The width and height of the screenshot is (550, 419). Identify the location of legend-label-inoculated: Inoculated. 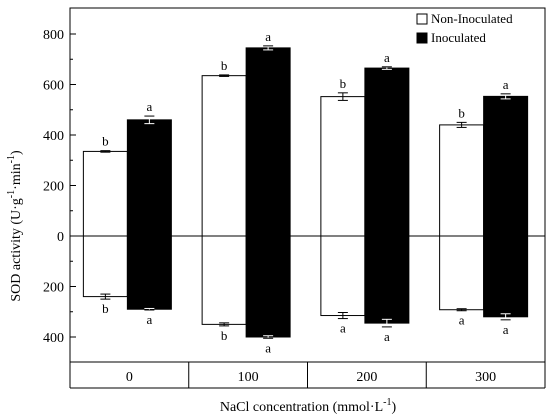
(458, 37).